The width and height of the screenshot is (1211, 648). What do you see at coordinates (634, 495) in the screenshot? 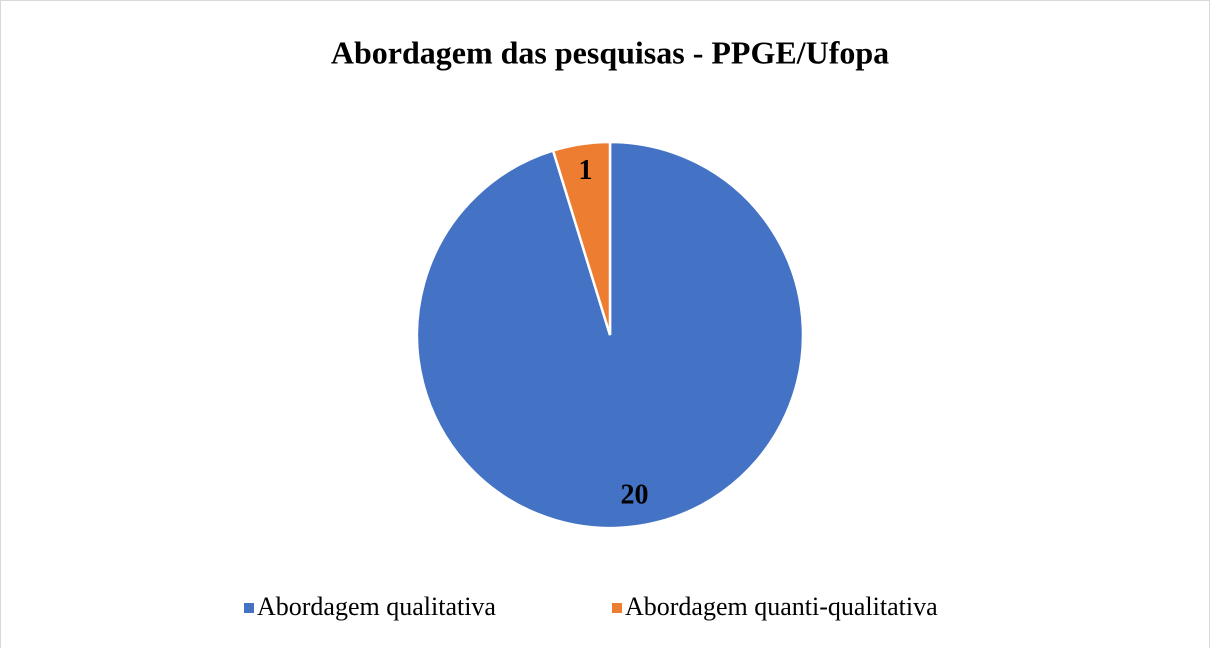
I see `data-label: 20` at bounding box center [634, 495].